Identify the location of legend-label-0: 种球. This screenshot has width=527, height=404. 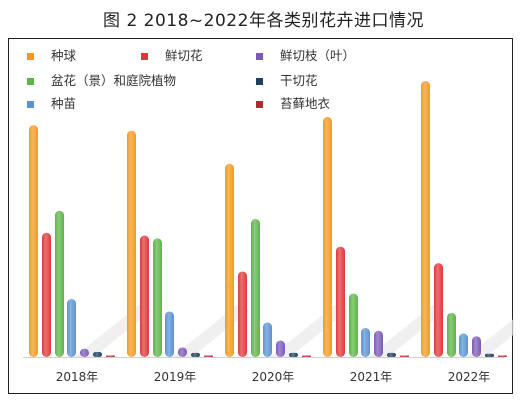
(64, 55).